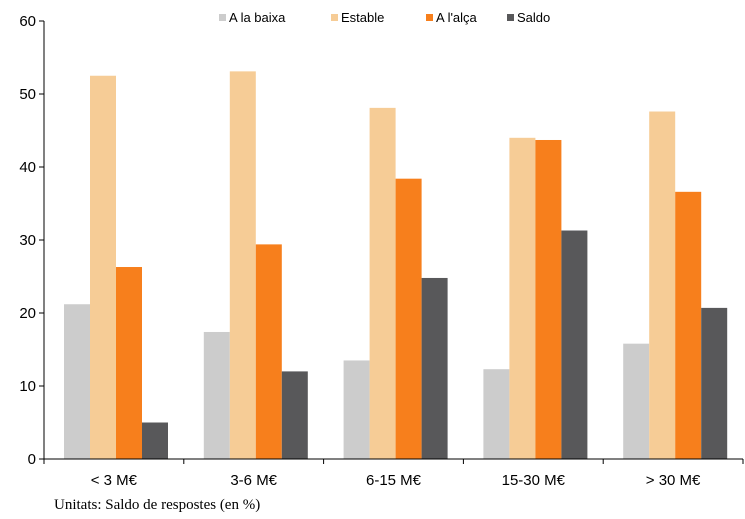 The height and width of the screenshot is (519, 745). I want to click on bar-estable-3-6-m, so click(242, 265).